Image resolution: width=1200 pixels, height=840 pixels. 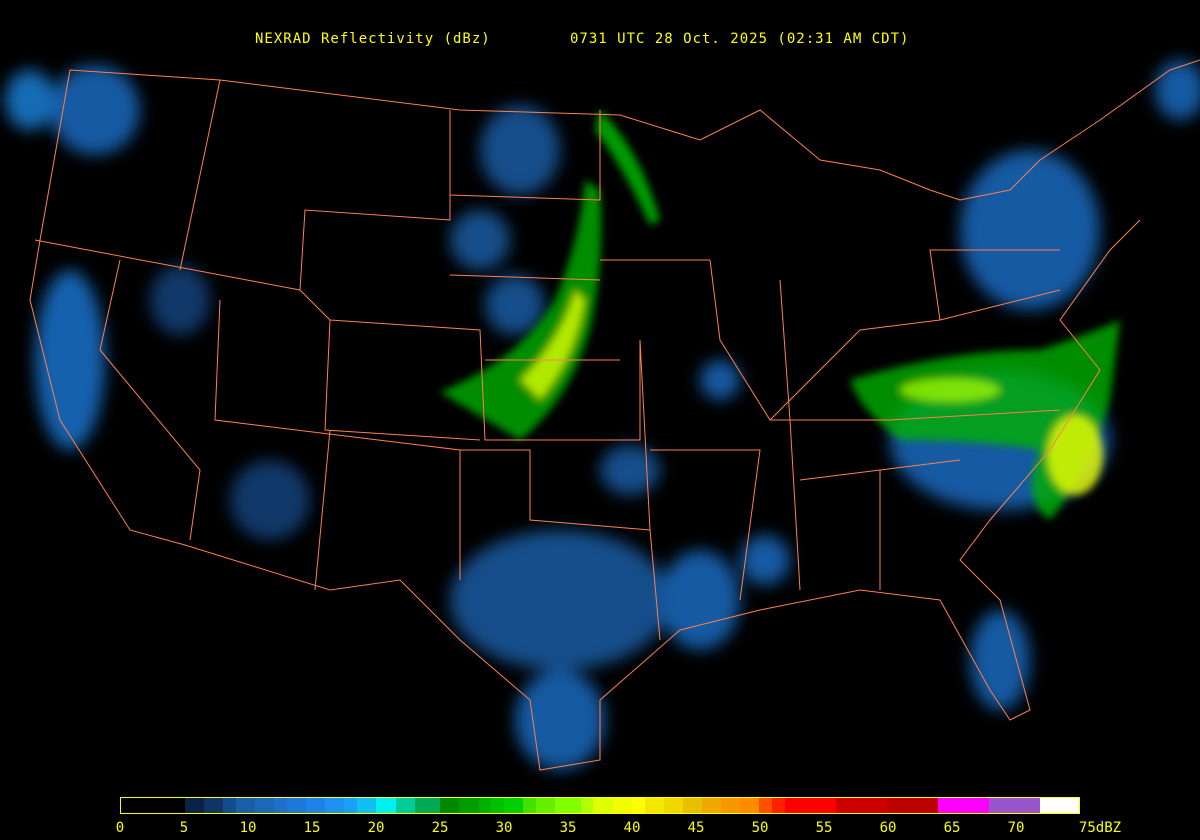 What do you see at coordinates (248, 828) in the screenshot?
I see `colorbar-tick-label: 10` at bounding box center [248, 828].